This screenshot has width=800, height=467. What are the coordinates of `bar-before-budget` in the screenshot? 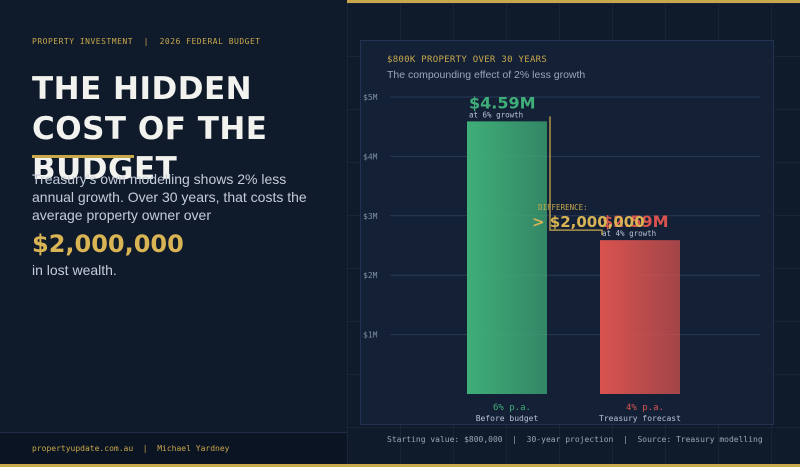 It's located at (507, 257).